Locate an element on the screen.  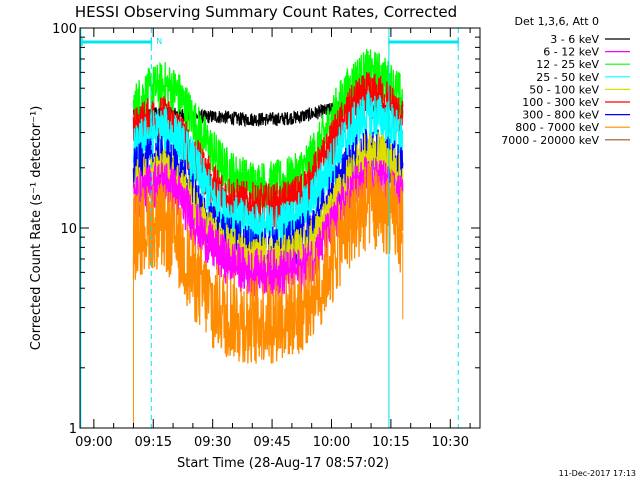
series-line-25-50-kev is located at coordinates (268, 171).